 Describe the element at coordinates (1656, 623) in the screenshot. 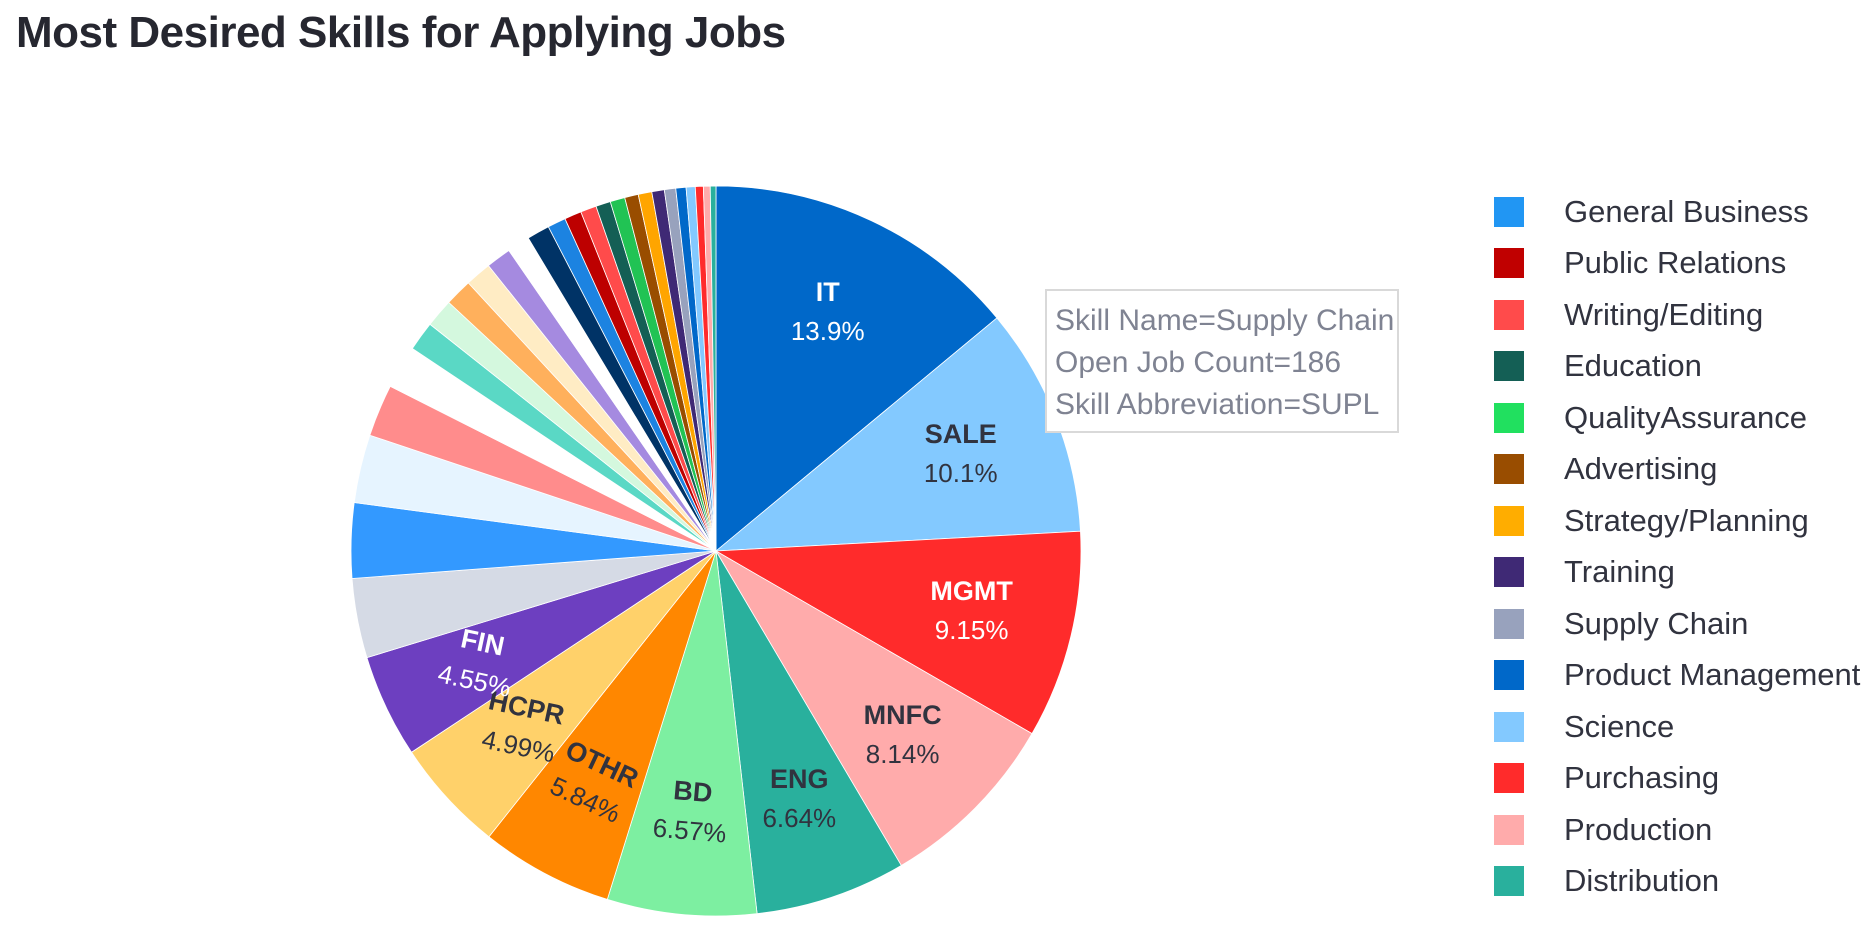

I see `legend-label: Supply Chain` at that location.